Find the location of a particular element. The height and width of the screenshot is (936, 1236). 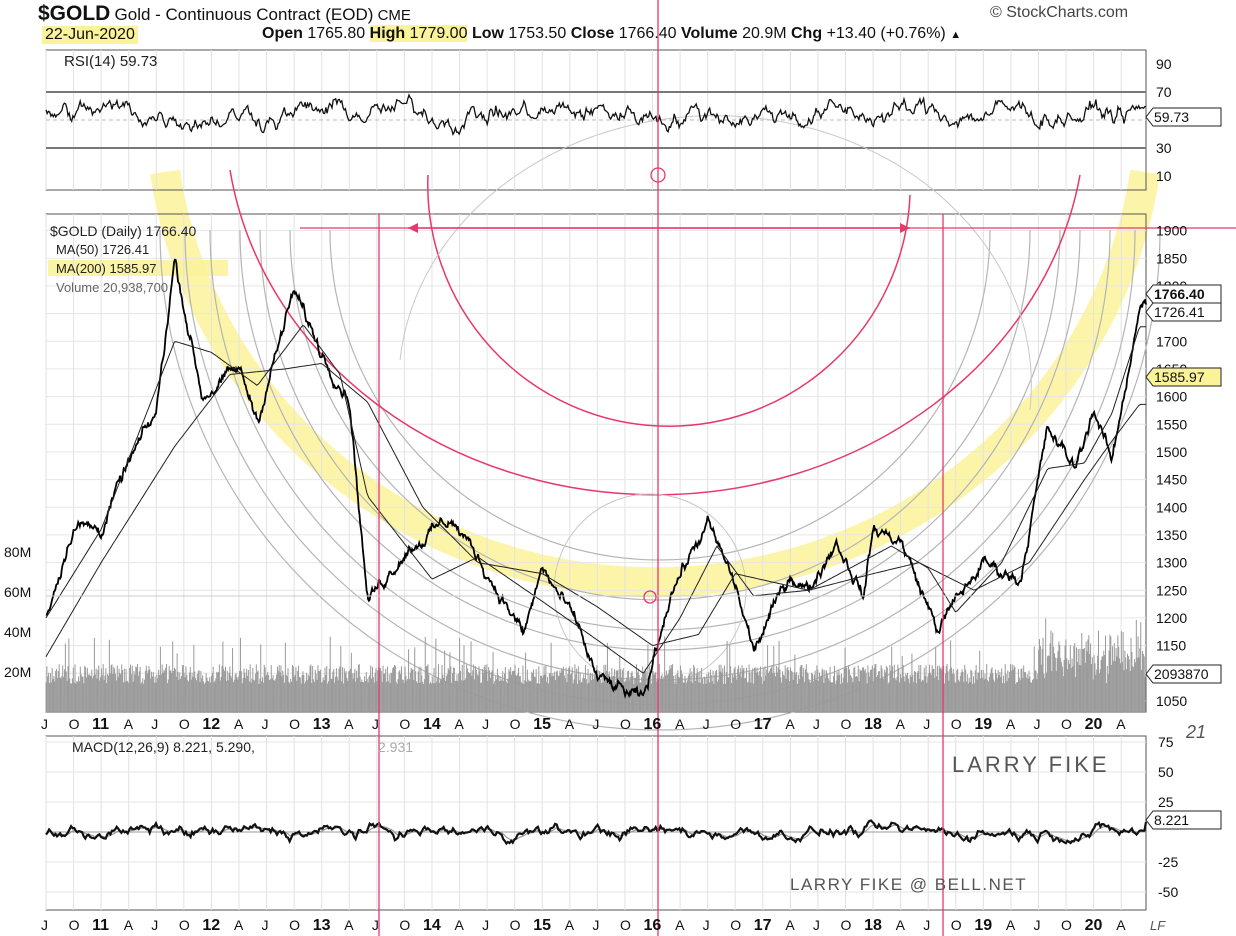

ma200-legend: MA(200) 1585.97 is located at coordinates (106, 268).